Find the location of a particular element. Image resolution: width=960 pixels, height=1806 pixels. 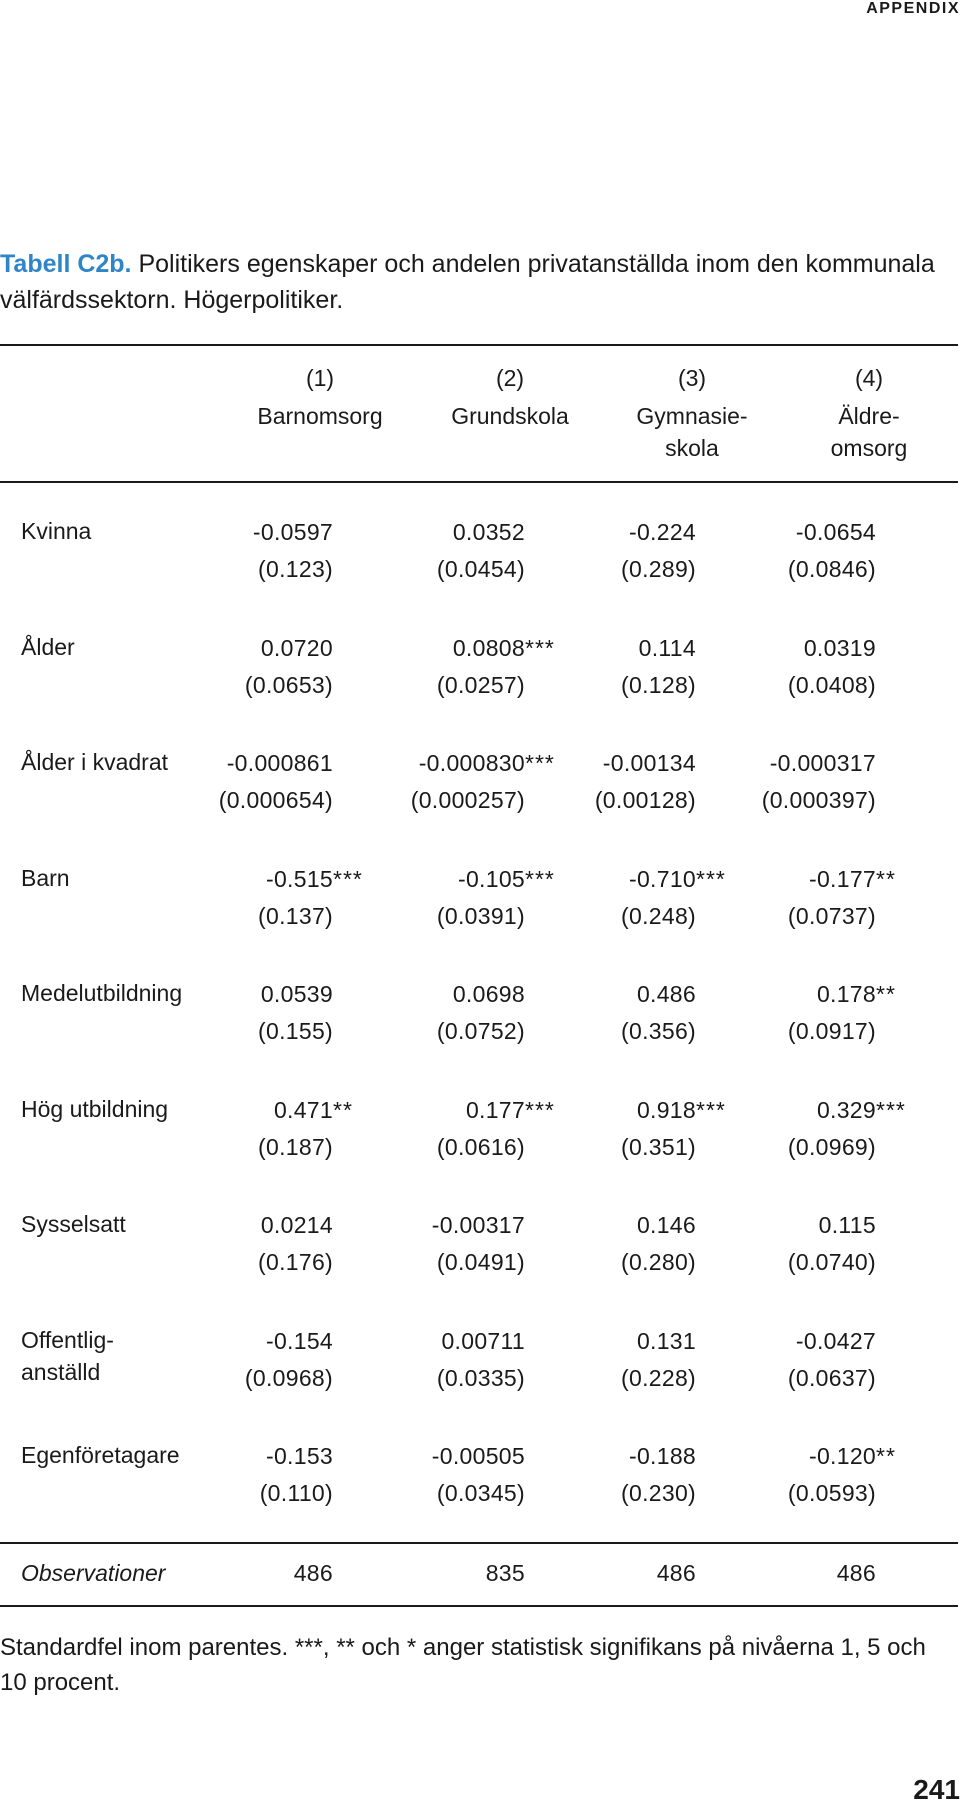

row-label: Medelutbildning is located at coordinates (102, 993).